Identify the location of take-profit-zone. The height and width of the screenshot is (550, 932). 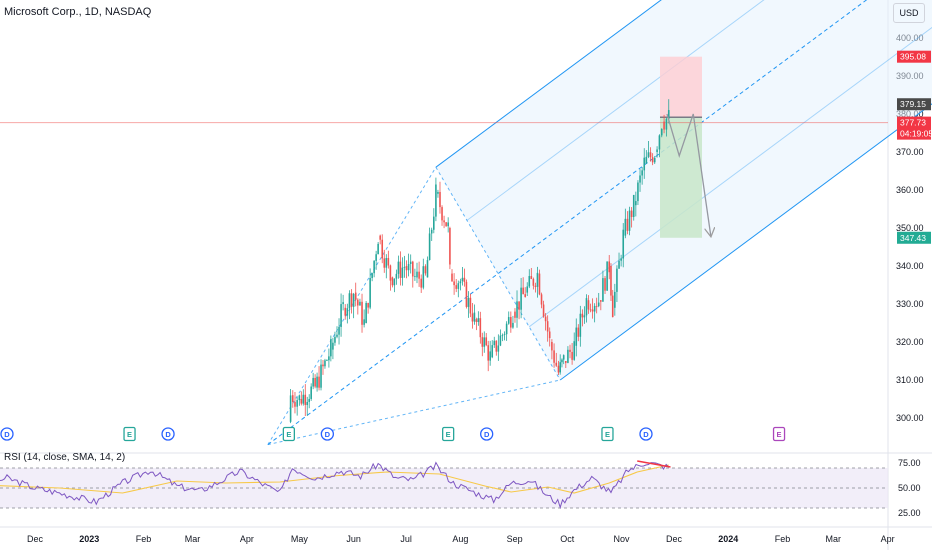
(681, 177).